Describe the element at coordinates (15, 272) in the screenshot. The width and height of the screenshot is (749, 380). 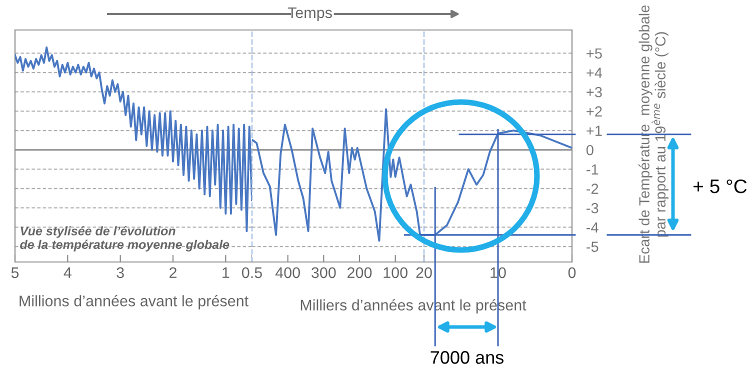
I see `x-tick-label: 5` at that location.